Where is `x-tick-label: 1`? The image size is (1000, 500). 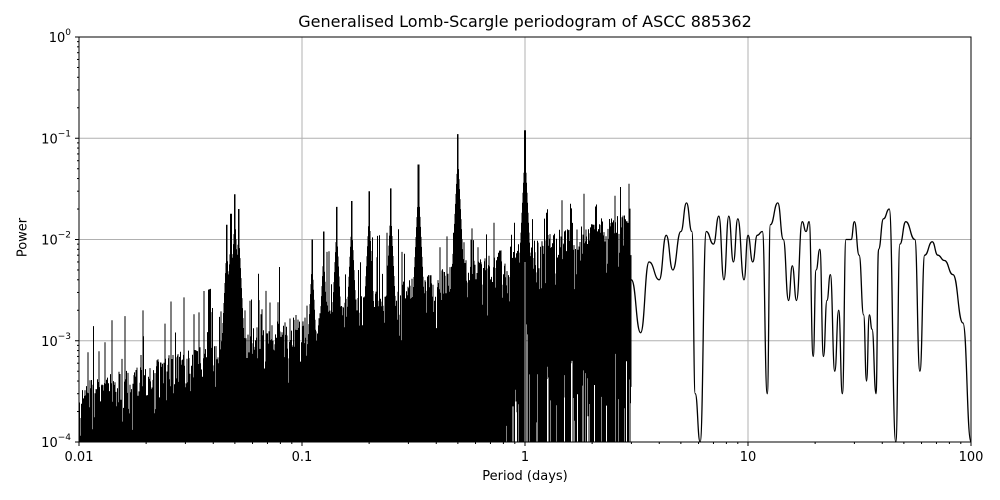 x-tick-label: 1 is located at coordinates (525, 457).